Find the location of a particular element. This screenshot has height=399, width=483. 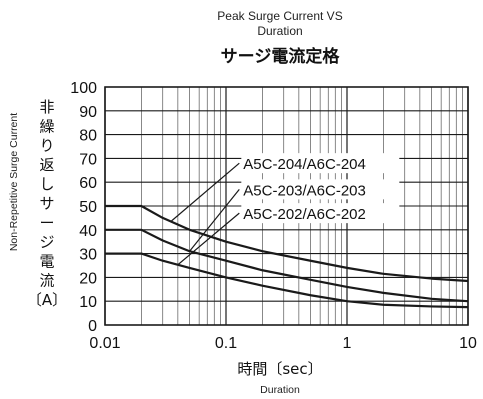

series-label-leaders is located at coordinates (205, 214).